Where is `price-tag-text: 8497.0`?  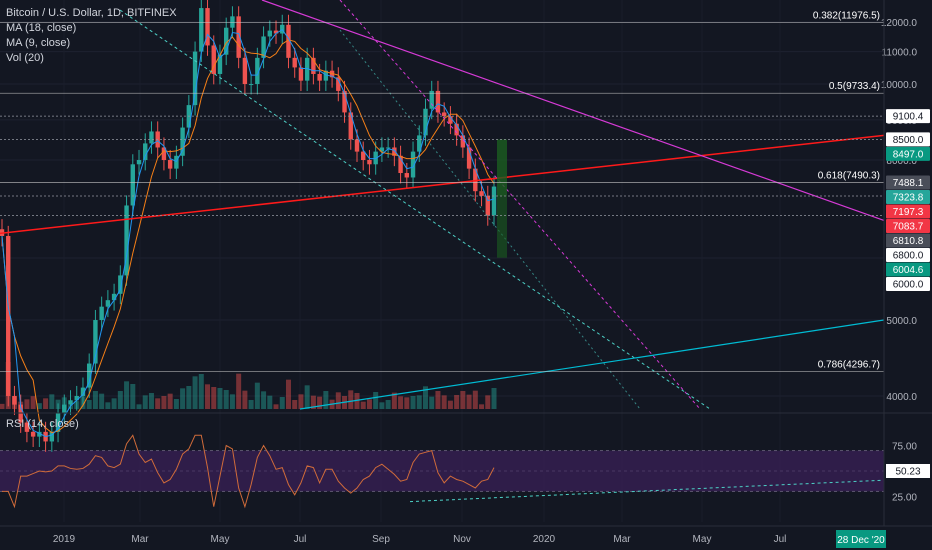 price-tag-text: 8497.0 is located at coordinates (908, 154).